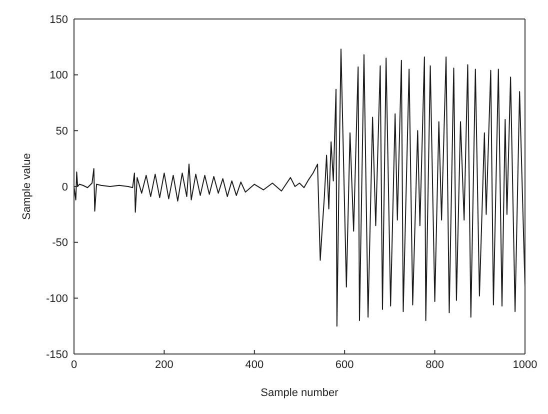 This screenshot has height=414, width=548. I want to click on x-tick-label: 400, so click(254, 364).